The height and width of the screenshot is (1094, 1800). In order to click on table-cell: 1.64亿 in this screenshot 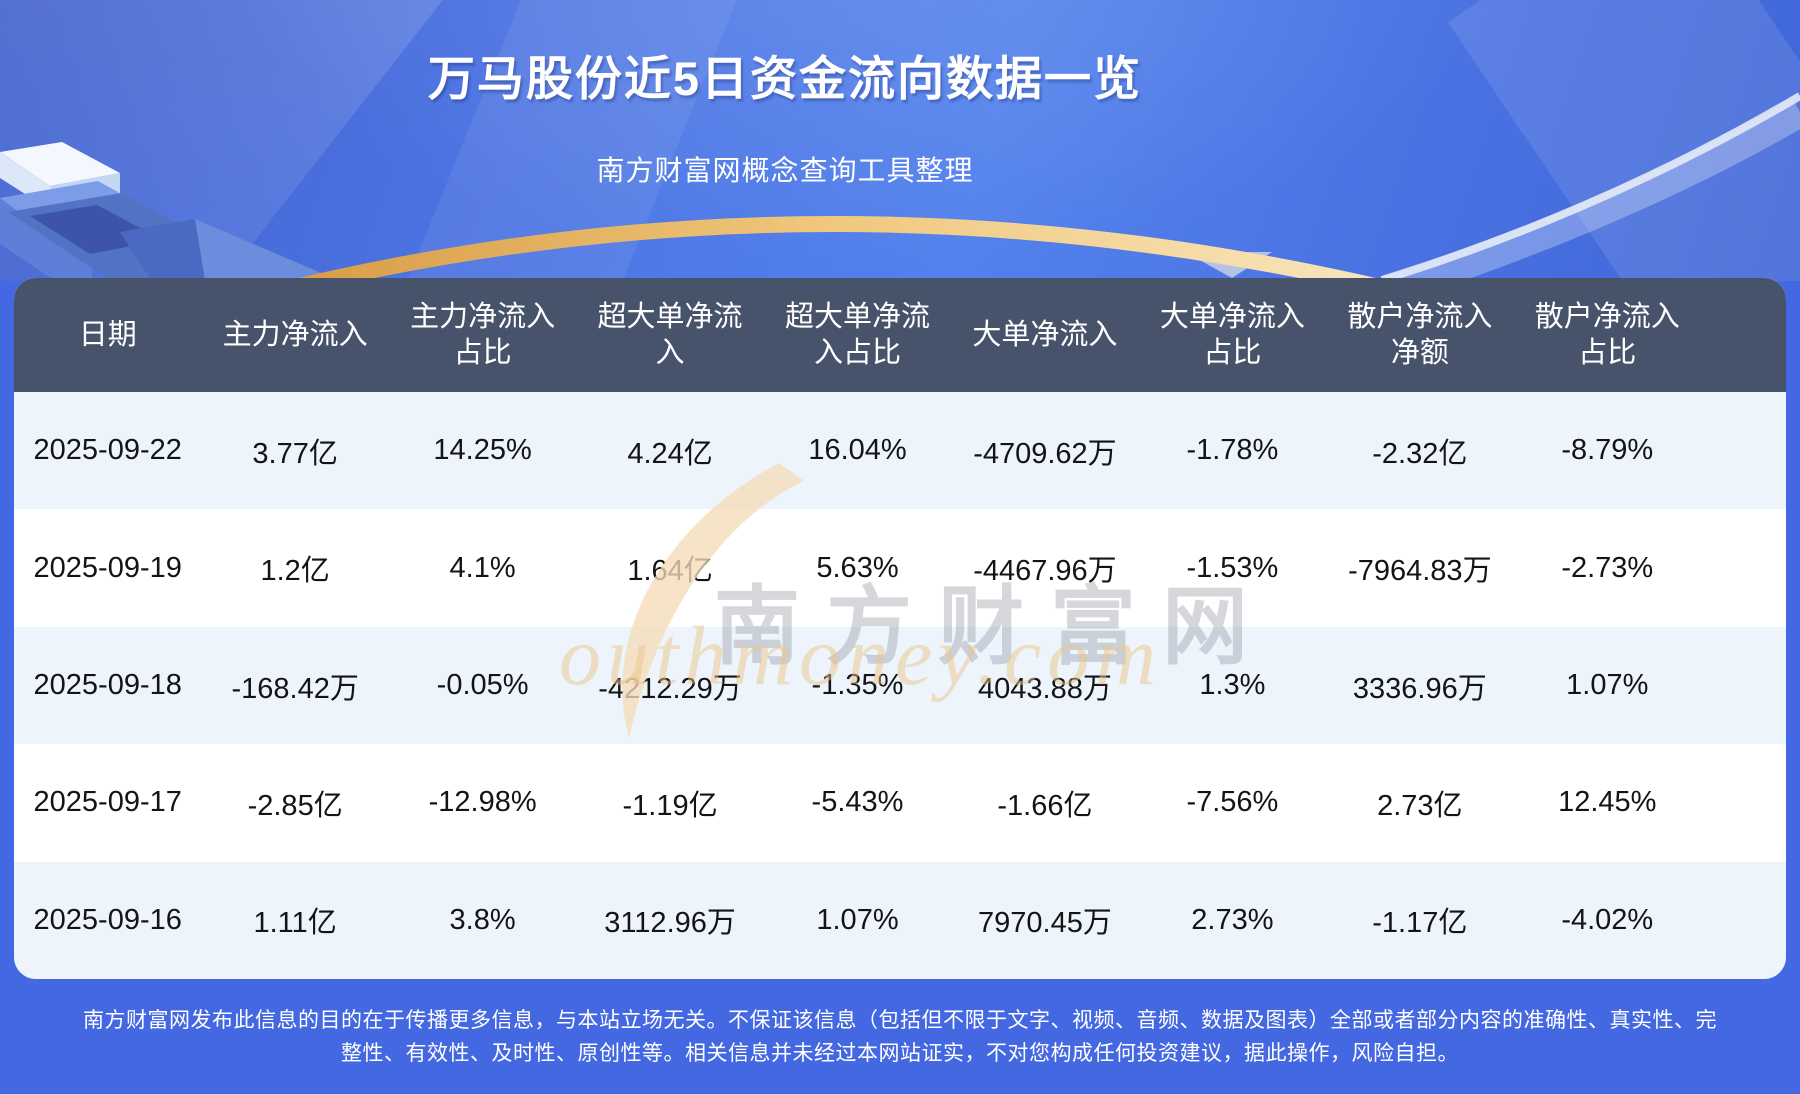, I will do `click(670, 571)`.